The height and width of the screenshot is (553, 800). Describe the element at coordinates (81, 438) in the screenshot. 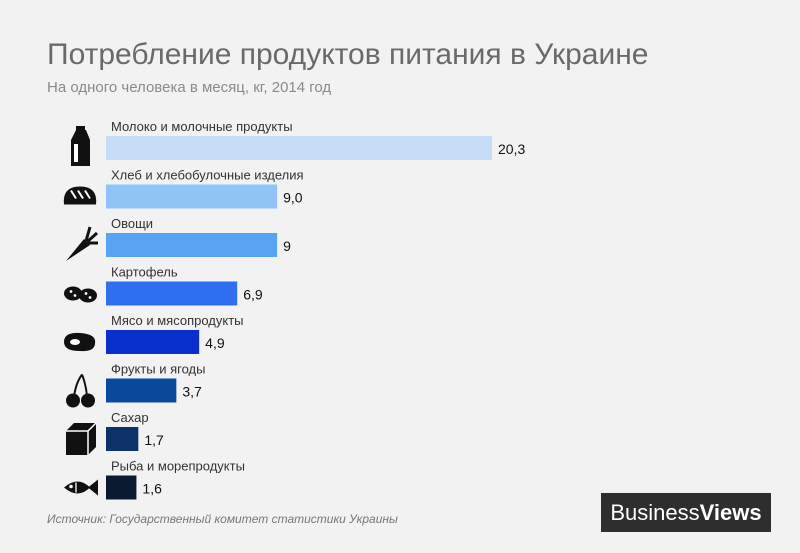

I see `sugar-cube-icon` at that location.